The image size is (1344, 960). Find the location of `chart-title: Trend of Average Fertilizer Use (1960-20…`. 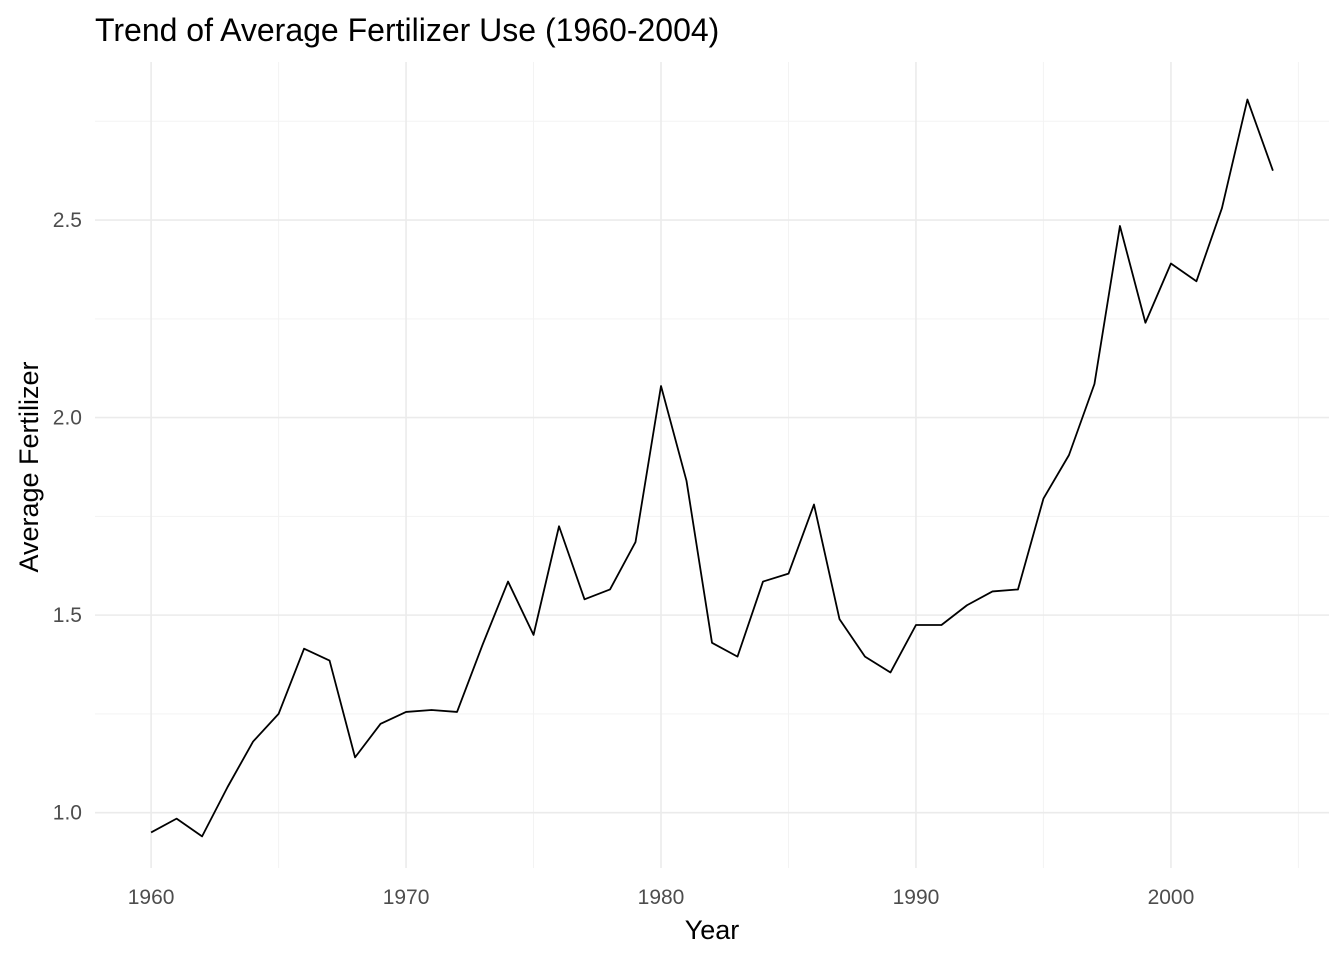

chart-title: Trend of Average Fertilizer Use (1960-20… is located at coordinates (407, 30).